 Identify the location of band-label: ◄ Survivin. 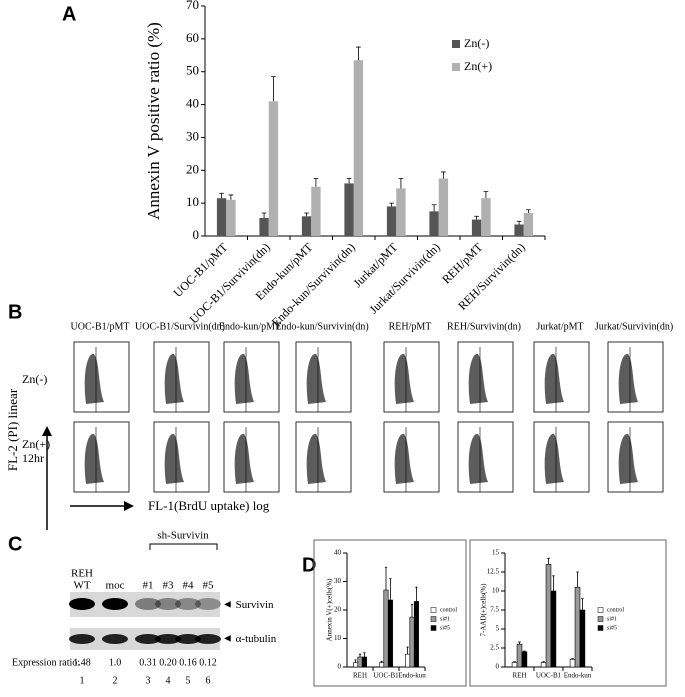
(248, 605).